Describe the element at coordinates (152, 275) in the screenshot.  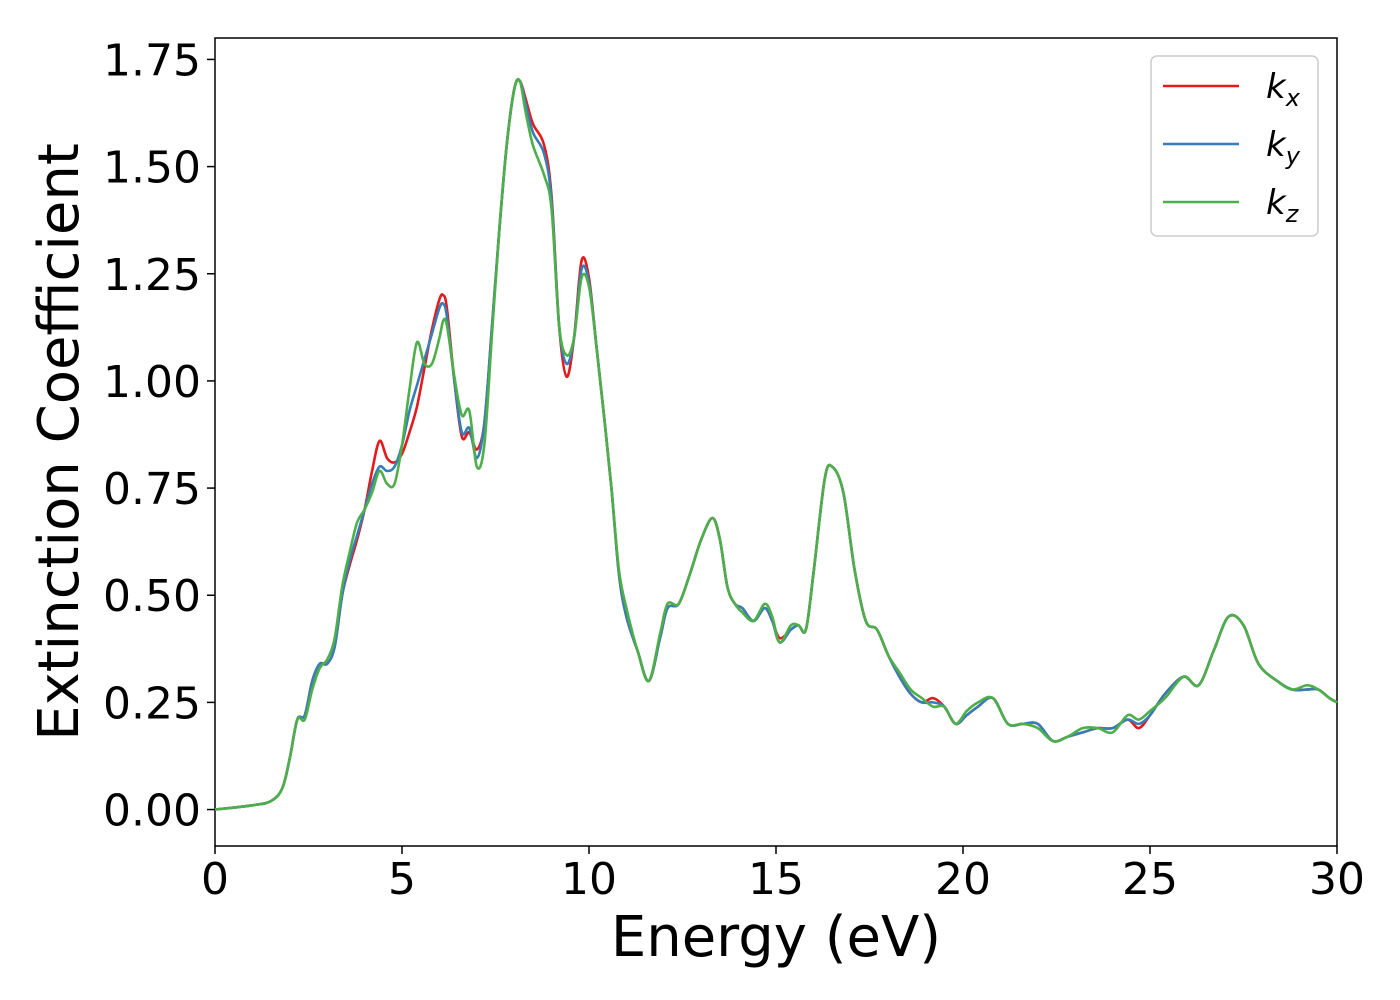
I see `y-tick-label: 1.25` at that location.